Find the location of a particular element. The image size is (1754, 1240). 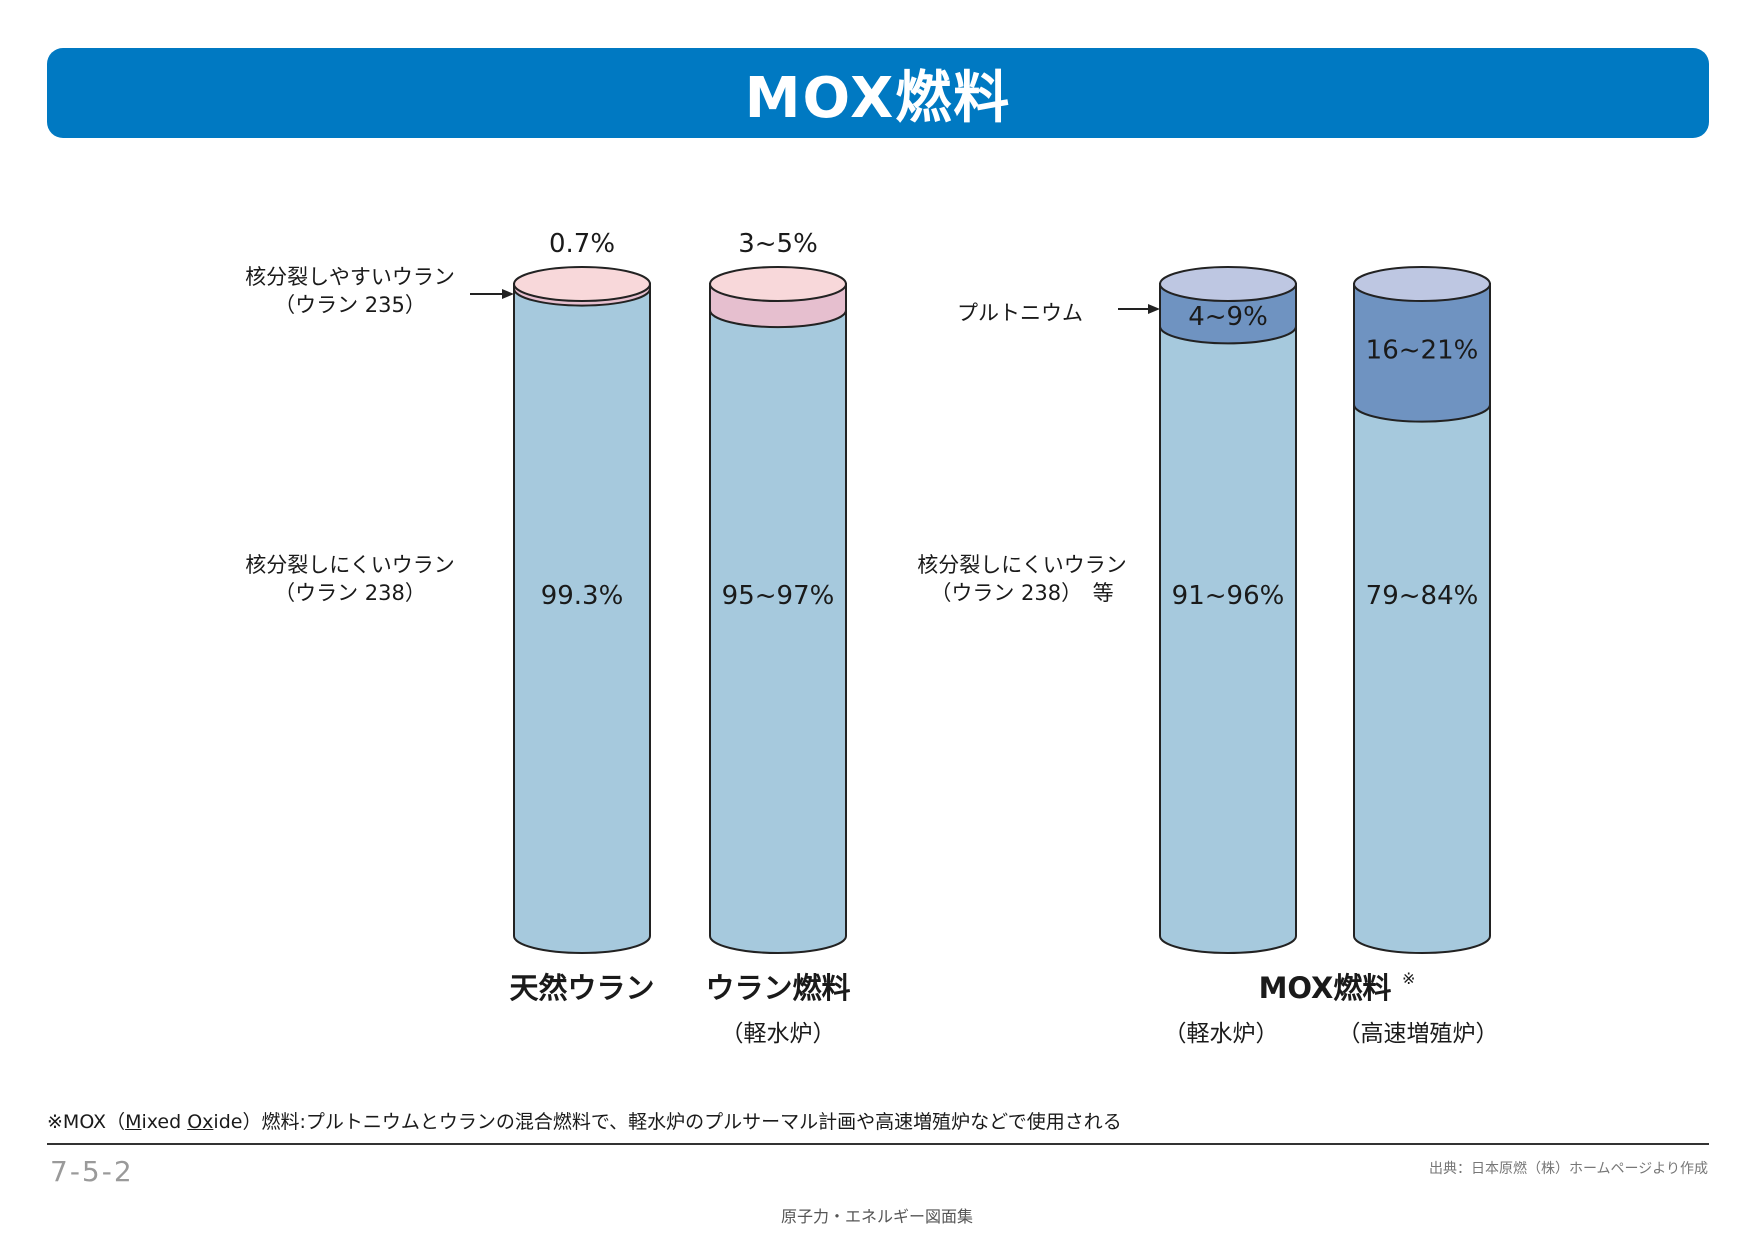

top-value-label: 0.7% is located at coordinates (582, 244).